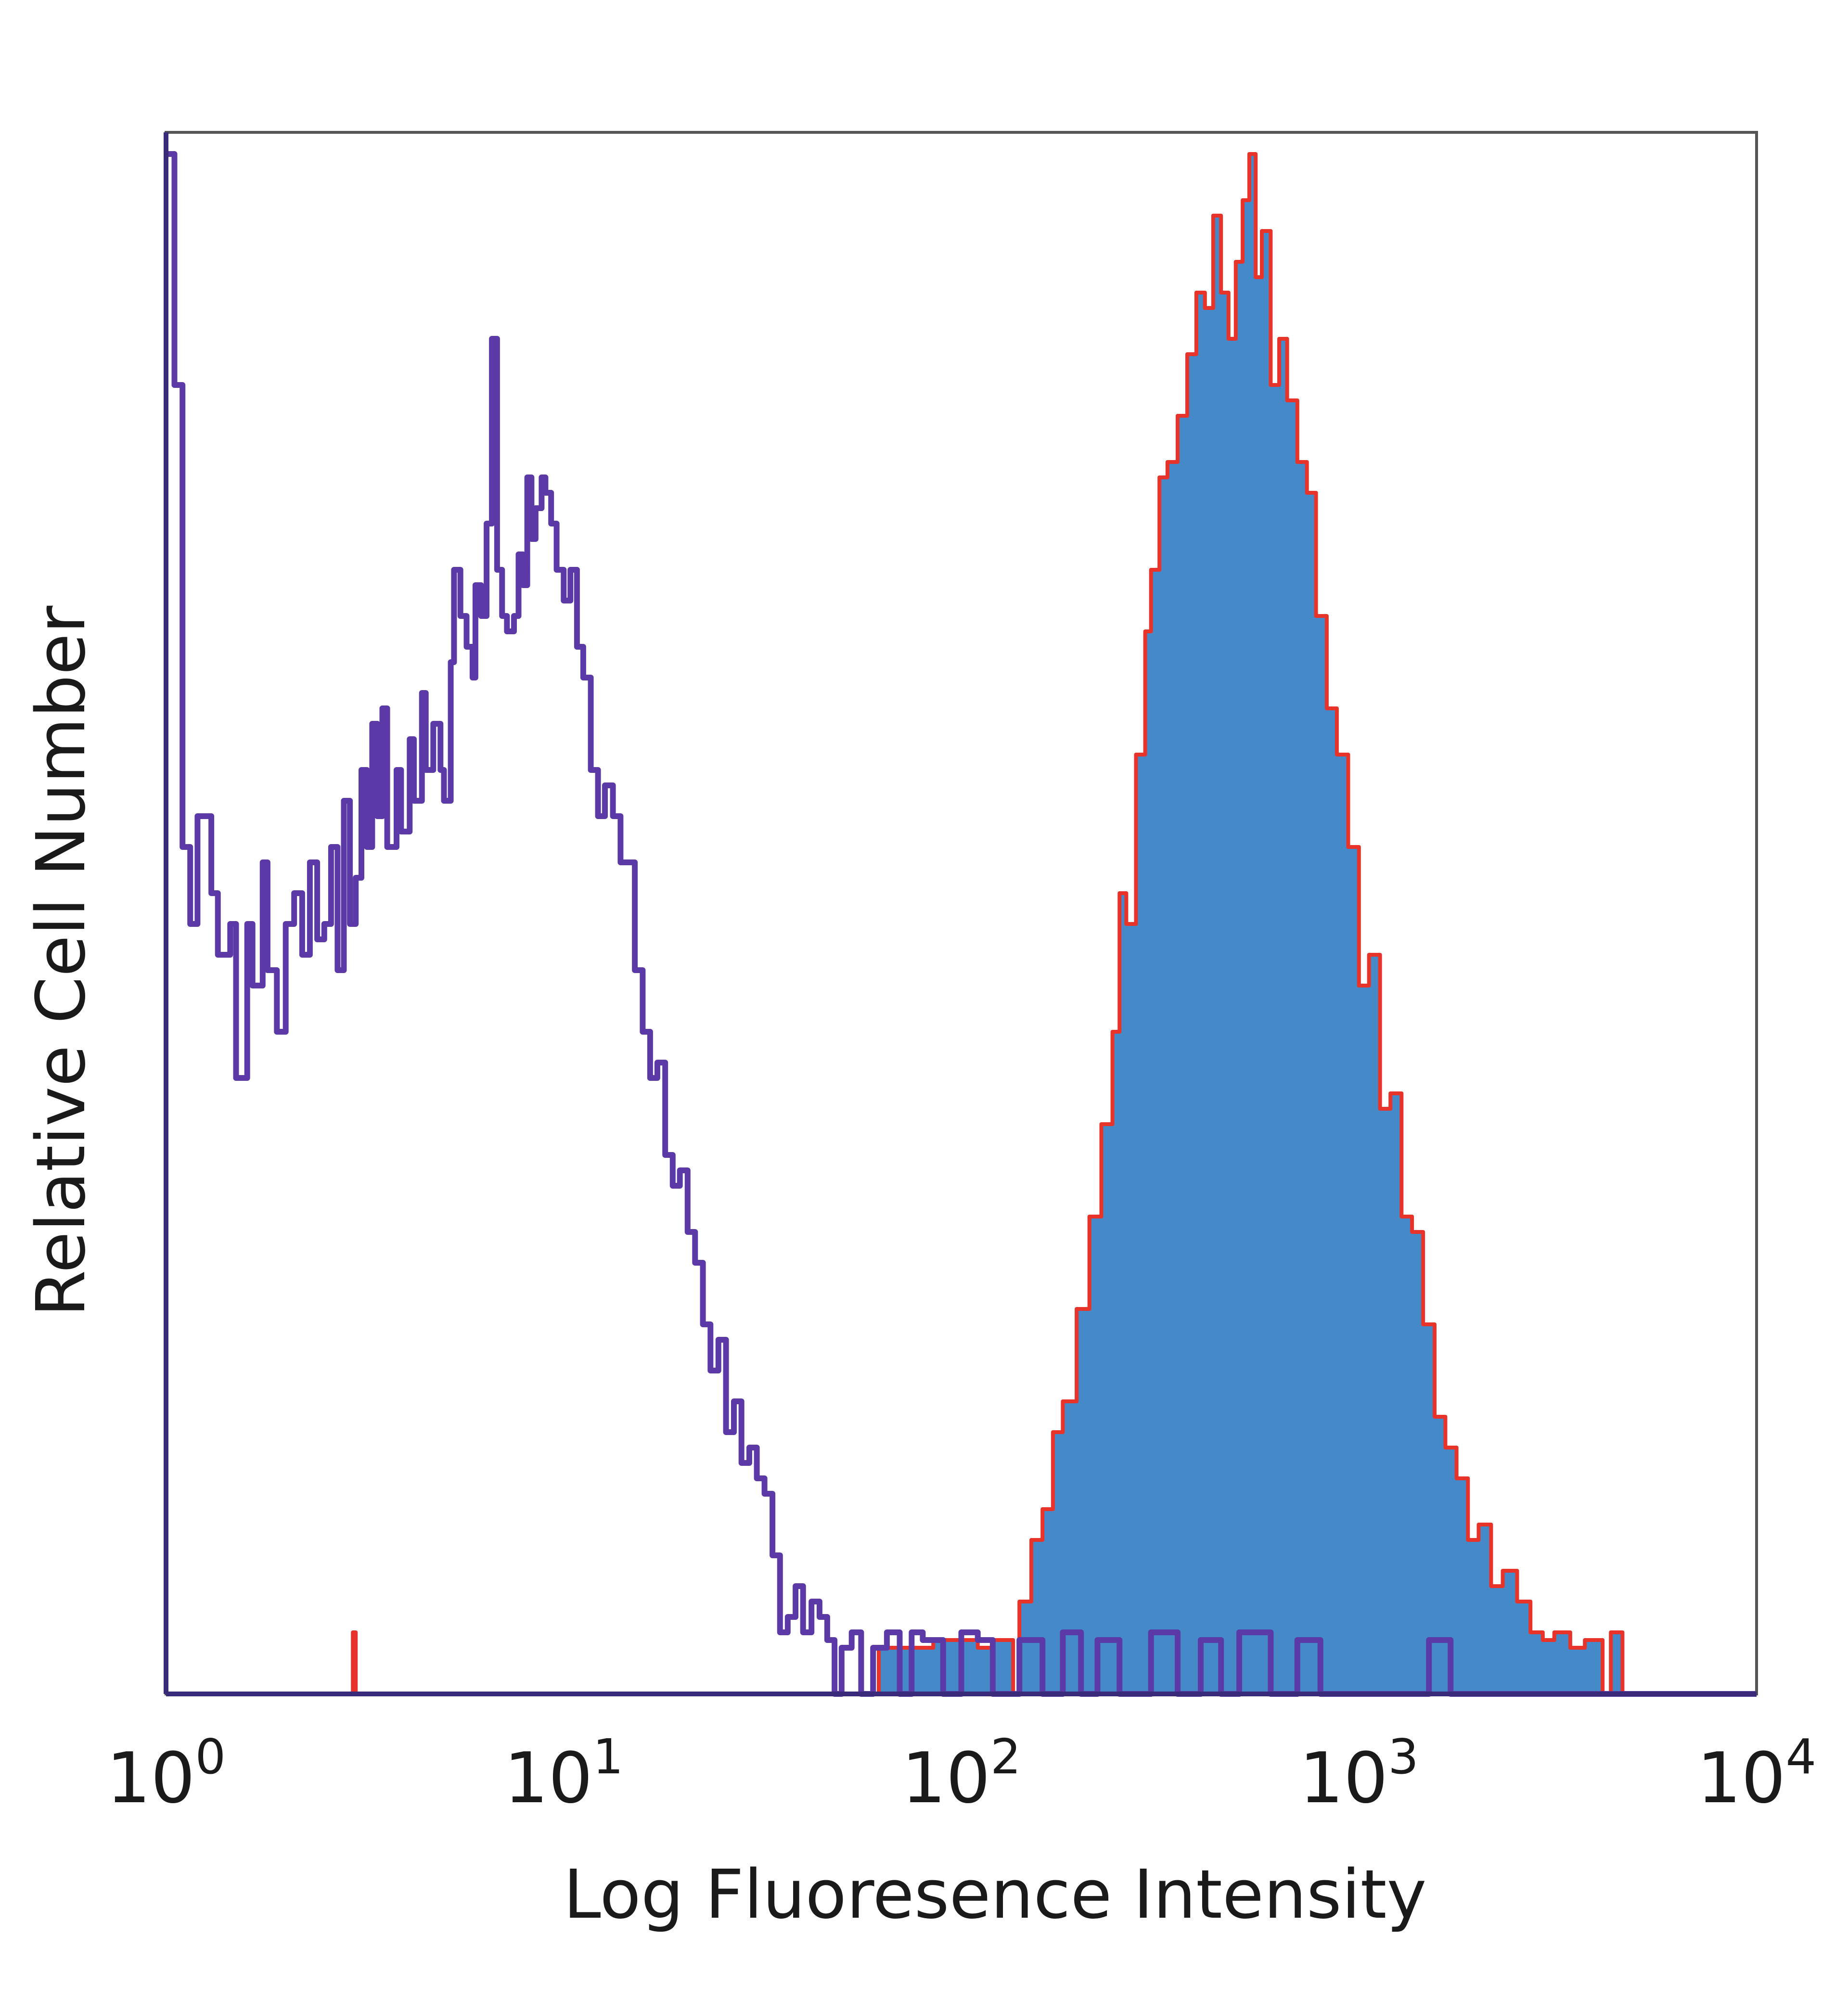 Image resolution: width=1848 pixels, height=2000 pixels. I want to click on x-tick-label: 10⁴, so click(1756, 1774).